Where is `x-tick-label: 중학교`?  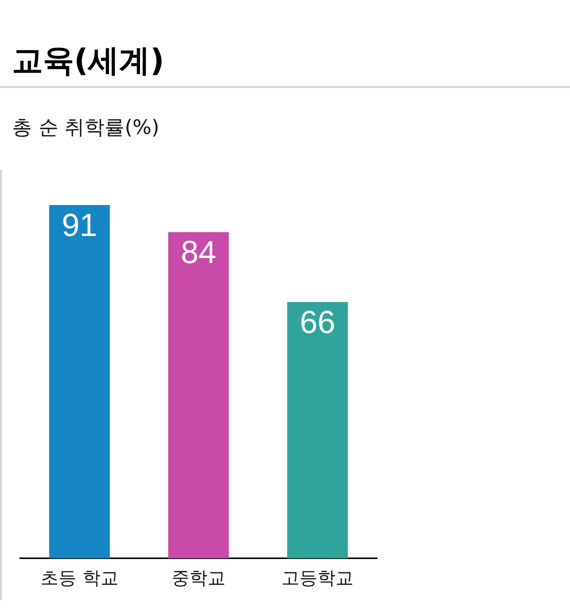 x-tick-label: 중학교 is located at coordinates (199, 578).